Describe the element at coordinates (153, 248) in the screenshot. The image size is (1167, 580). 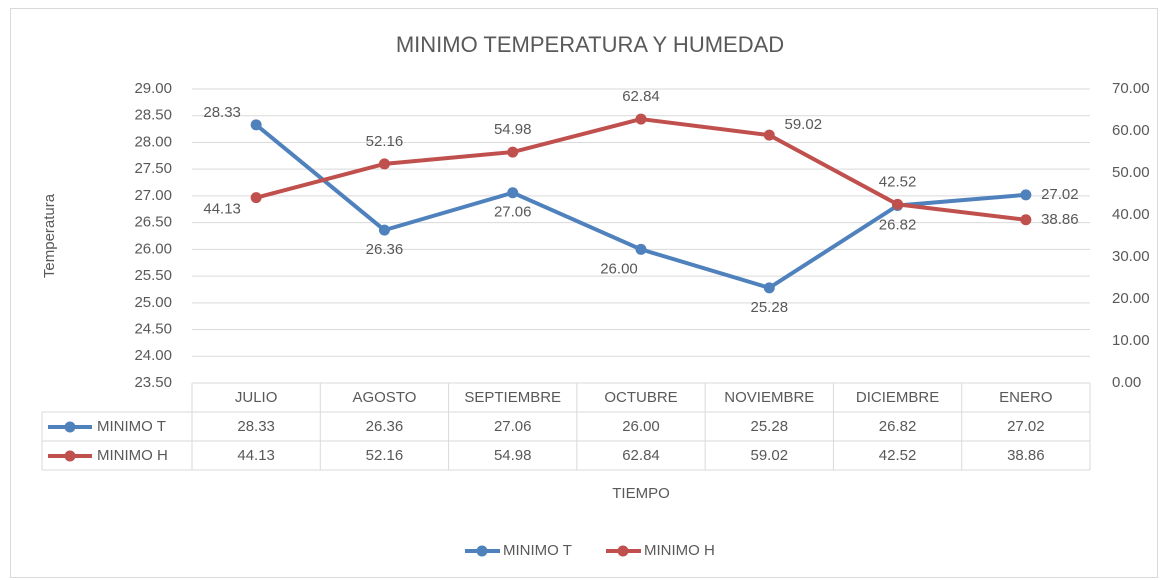
I see `y-tick-label: 26.00` at that location.